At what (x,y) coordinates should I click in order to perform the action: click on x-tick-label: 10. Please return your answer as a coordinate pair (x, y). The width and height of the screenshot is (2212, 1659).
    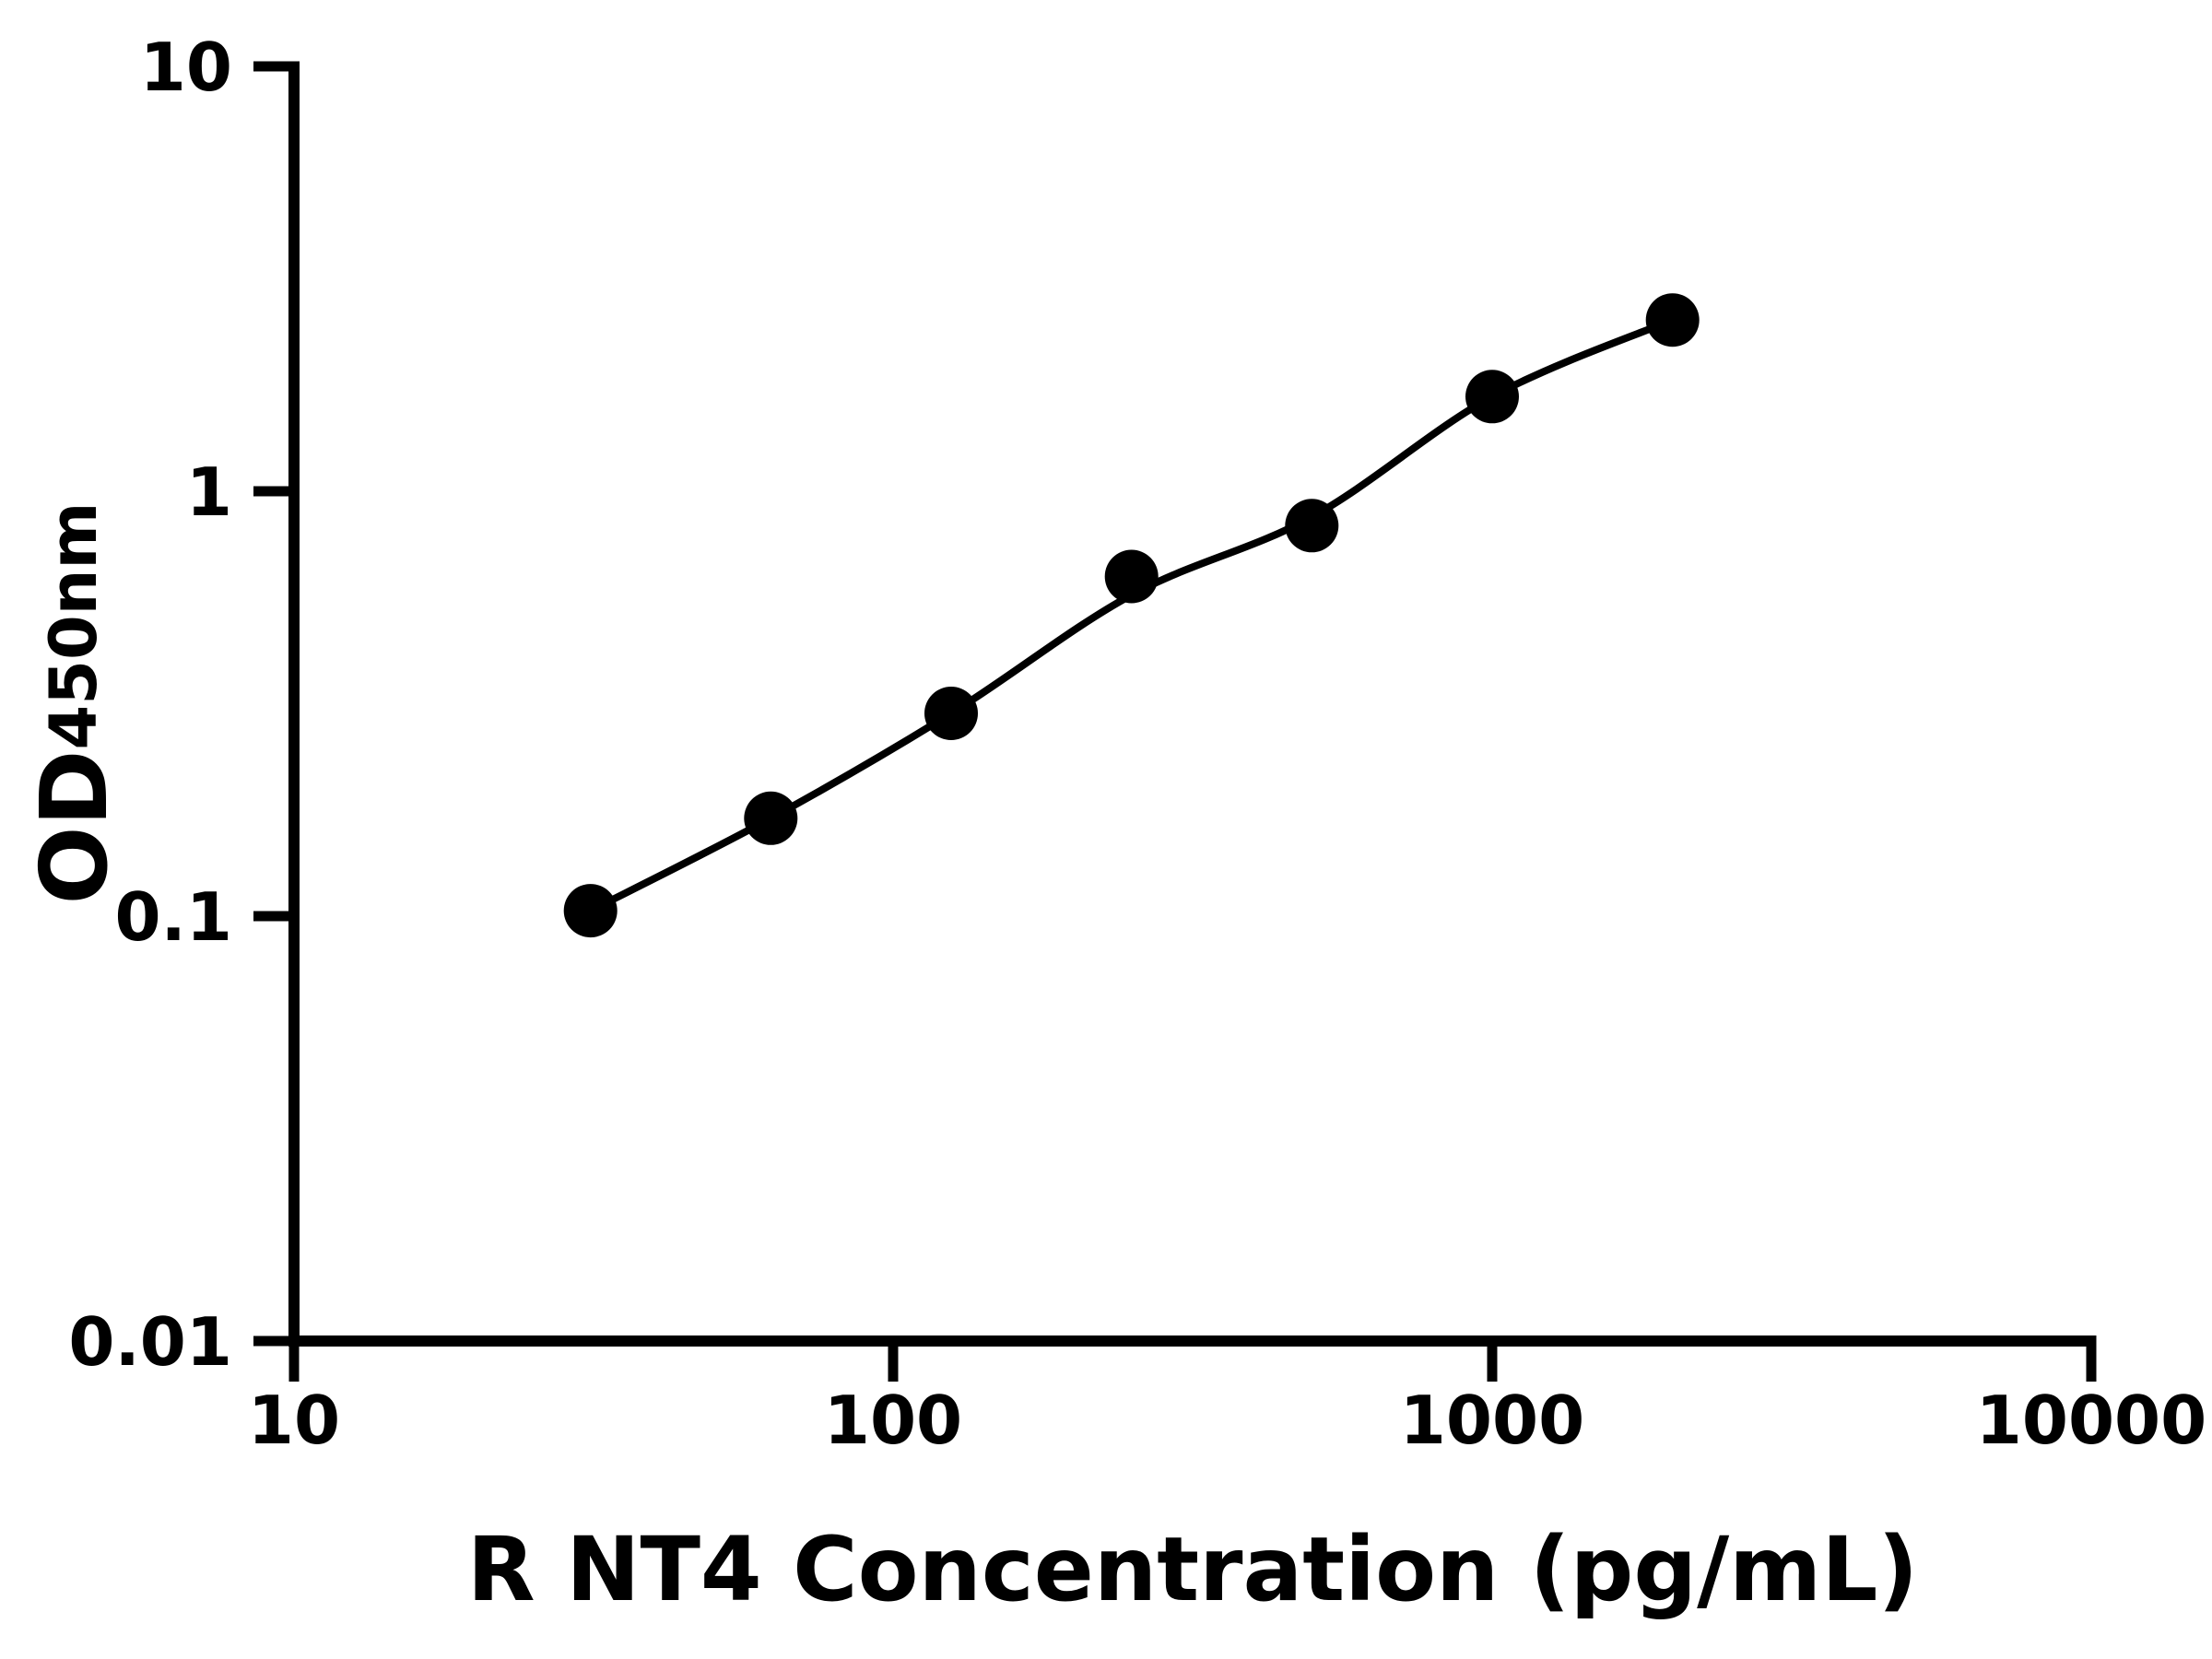
    Looking at the image, I should click on (294, 1420).